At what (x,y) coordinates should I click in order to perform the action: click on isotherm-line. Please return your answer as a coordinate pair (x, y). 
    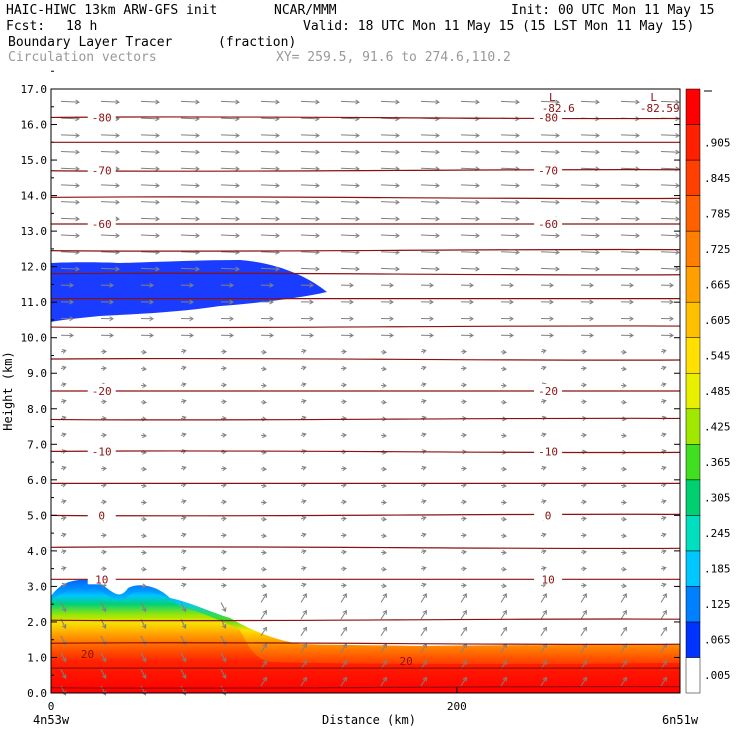
    Looking at the image, I should click on (365, 620).